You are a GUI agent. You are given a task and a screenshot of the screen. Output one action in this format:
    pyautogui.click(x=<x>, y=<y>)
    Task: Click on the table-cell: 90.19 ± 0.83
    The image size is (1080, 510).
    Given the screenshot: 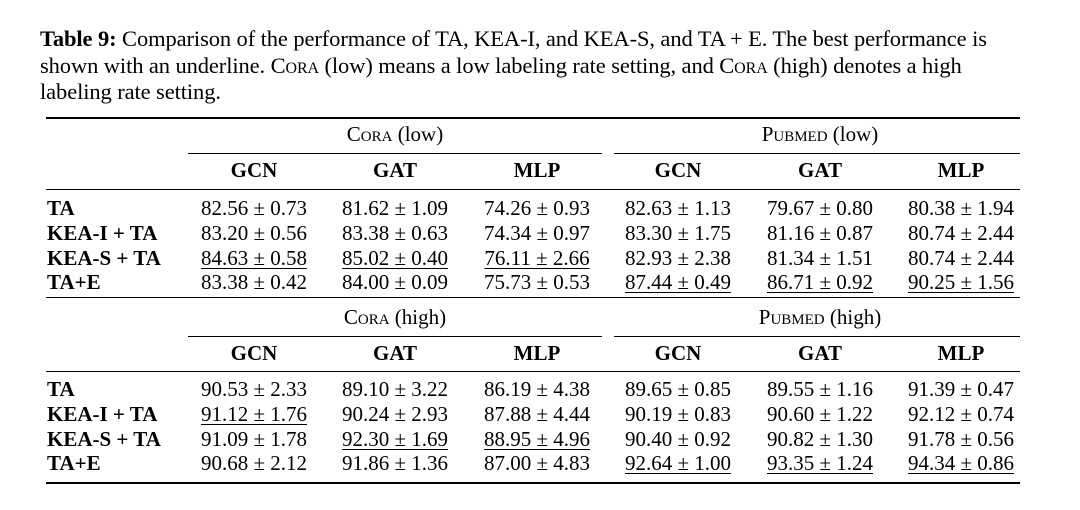 What is the action you would take?
    pyautogui.click(x=678, y=414)
    